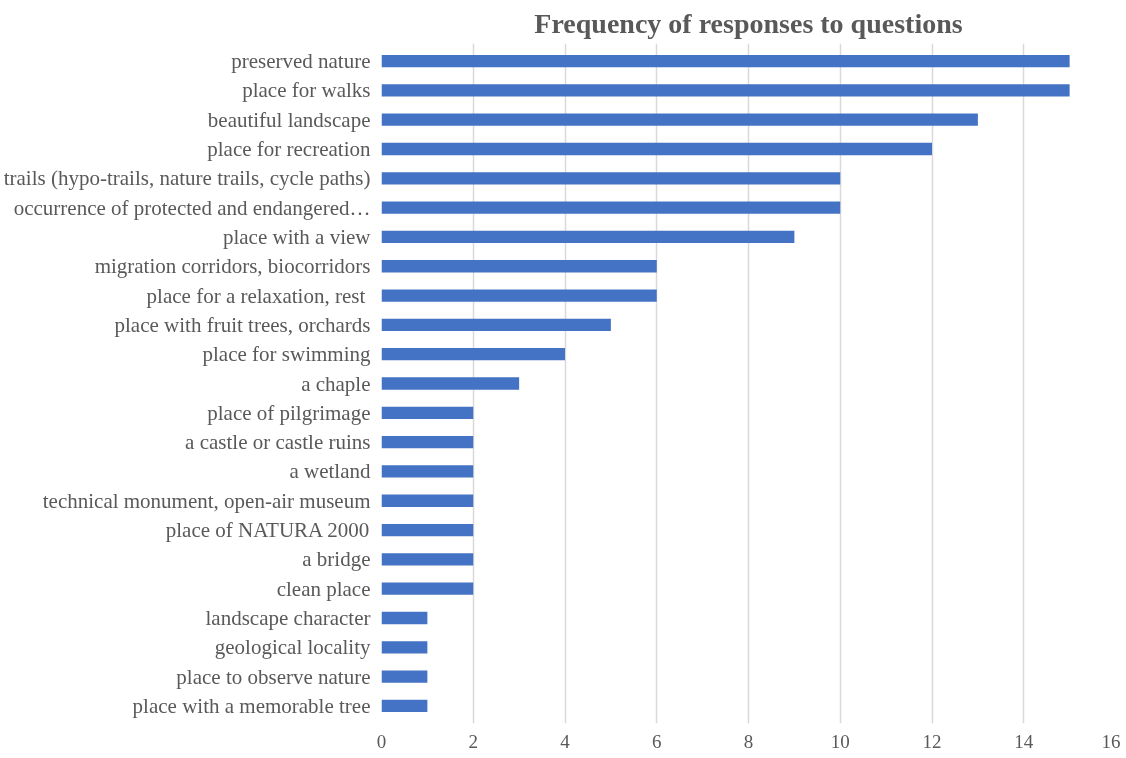 This screenshot has height=758, width=1126. What do you see at coordinates (232, 266) in the screenshot?
I see `y-tick-label: migration corridors, biocorridors` at bounding box center [232, 266].